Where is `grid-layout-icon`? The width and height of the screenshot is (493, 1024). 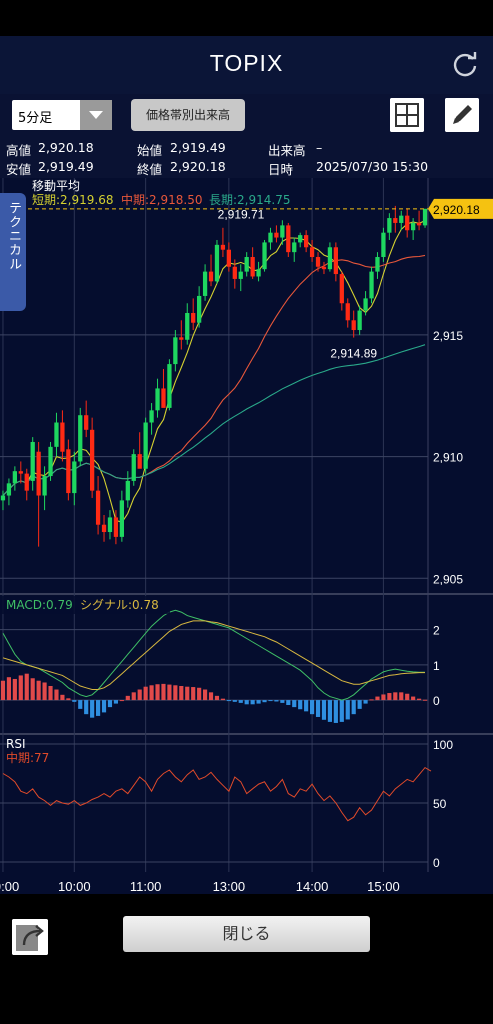 grid-layout-icon is located at coordinates (407, 115).